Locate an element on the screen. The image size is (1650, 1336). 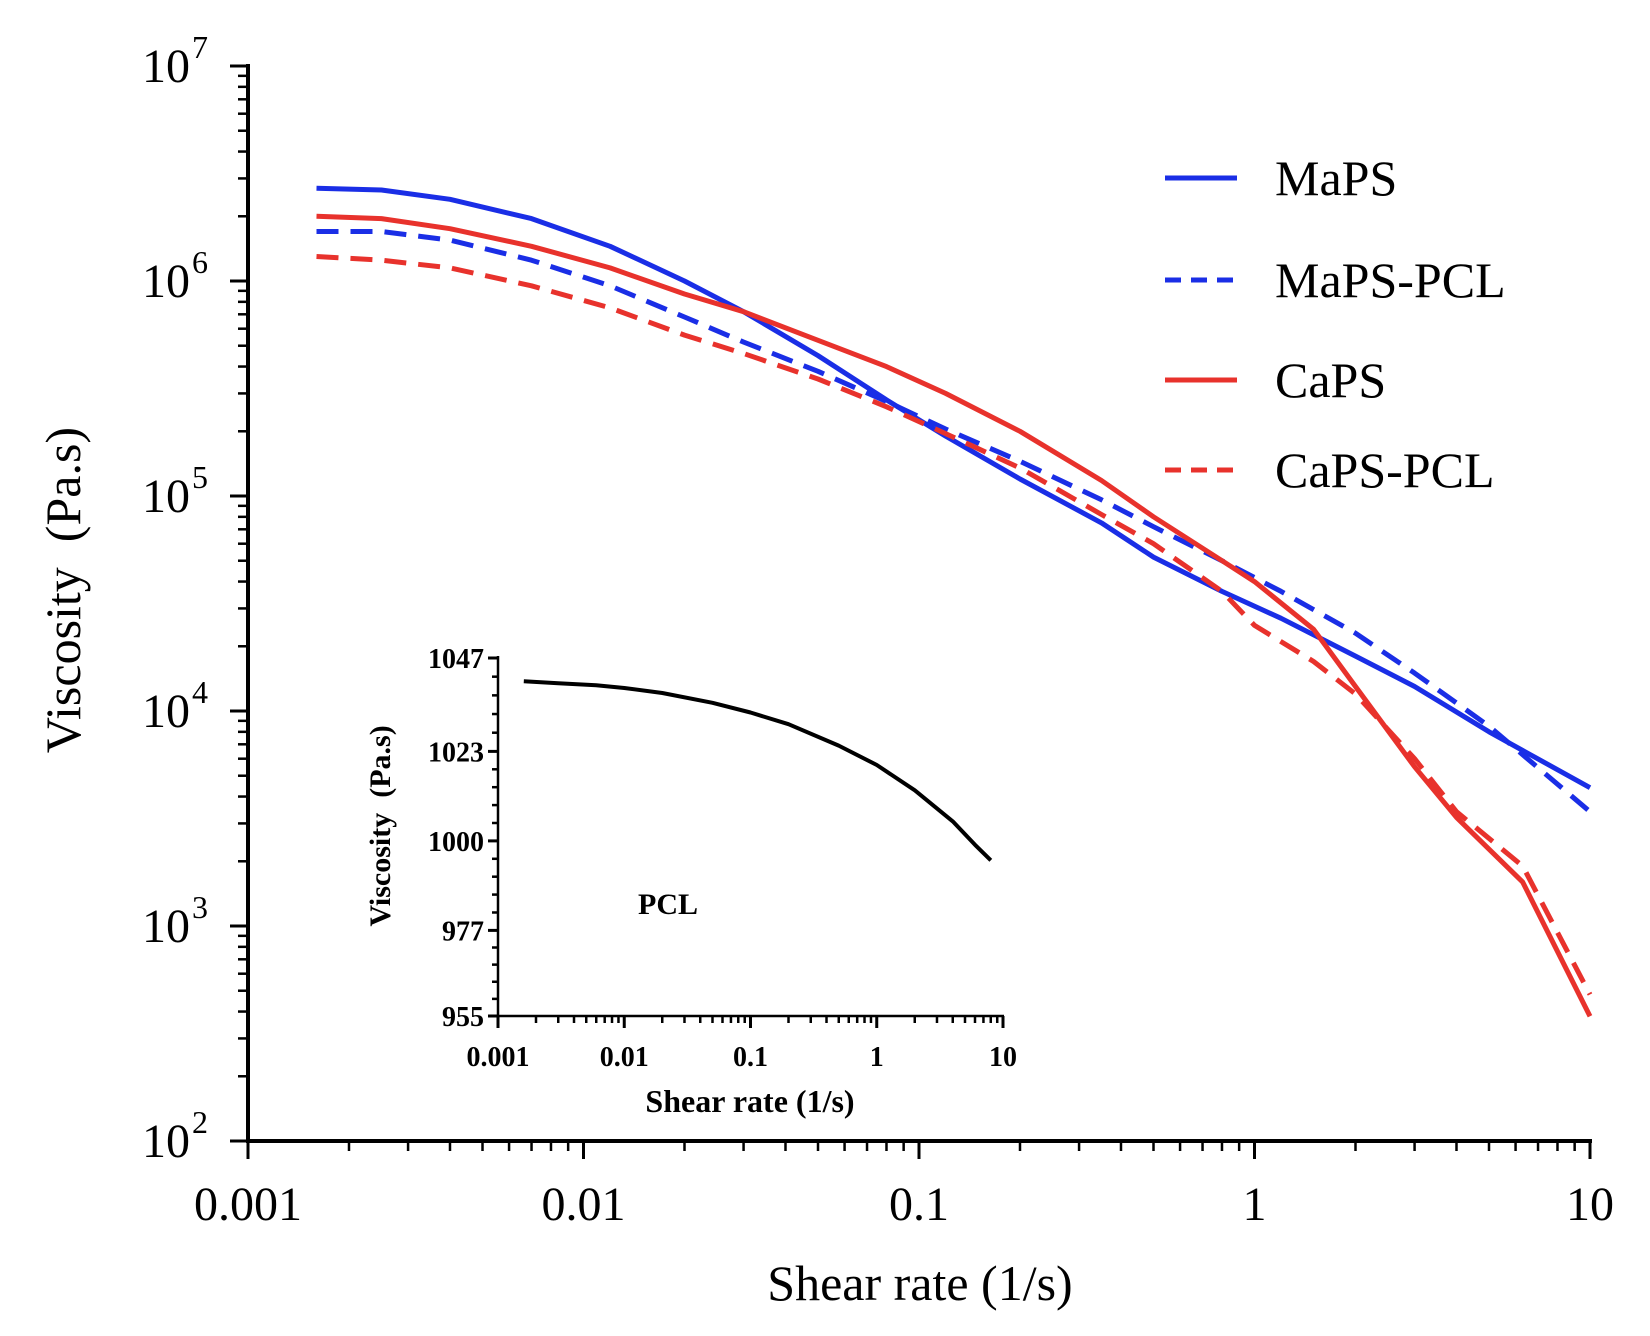
main-x-tick-label: 1 is located at coordinates (1255, 1204).